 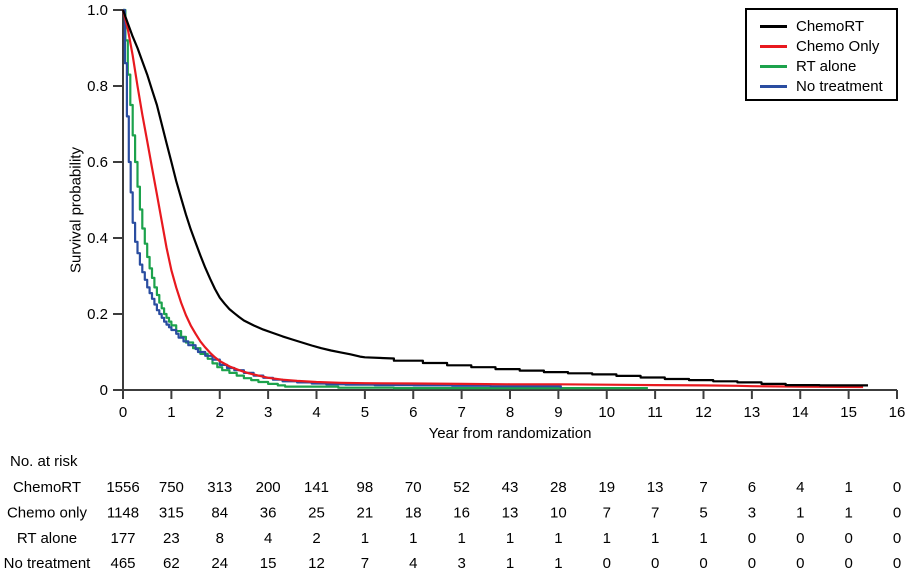 What do you see at coordinates (752, 487) in the screenshot?
I see `at-risk-value: 6` at bounding box center [752, 487].